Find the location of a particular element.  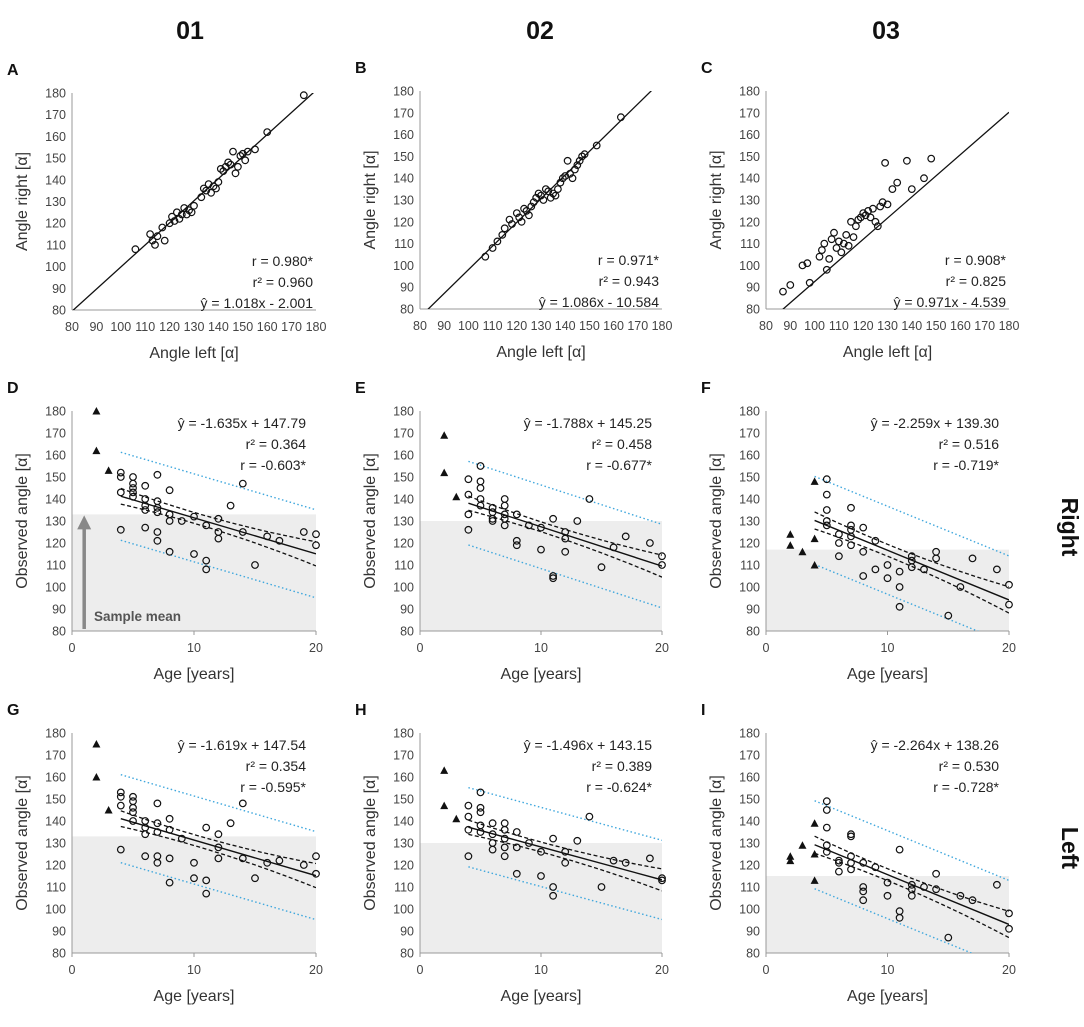

prediction-band-upper is located at coordinates (218, 803).